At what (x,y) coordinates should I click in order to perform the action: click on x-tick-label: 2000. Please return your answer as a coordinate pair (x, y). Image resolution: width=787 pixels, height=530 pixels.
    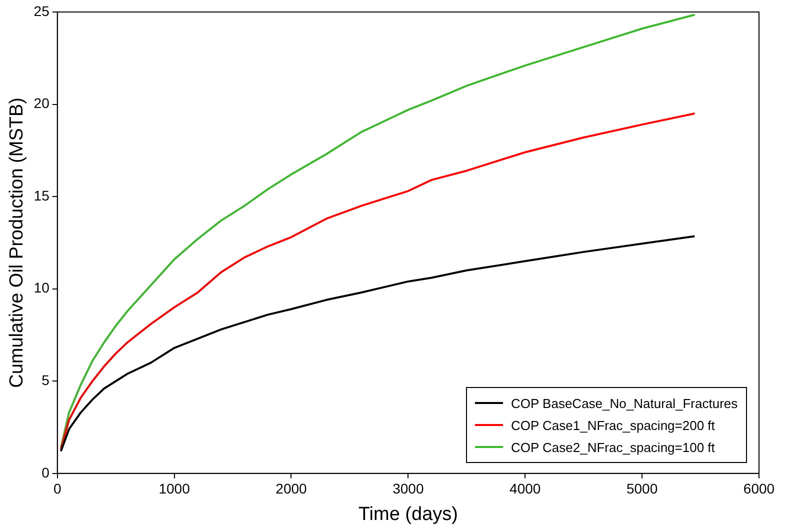
    Looking at the image, I should click on (292, 488).